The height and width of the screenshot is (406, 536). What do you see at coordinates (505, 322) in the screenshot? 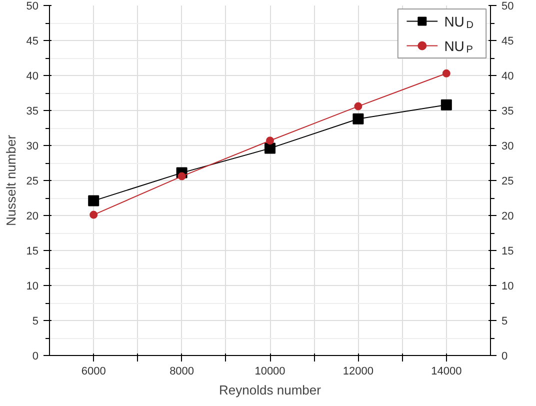
I see `y2-tick-label: 5` at bounding box center [505, 322].